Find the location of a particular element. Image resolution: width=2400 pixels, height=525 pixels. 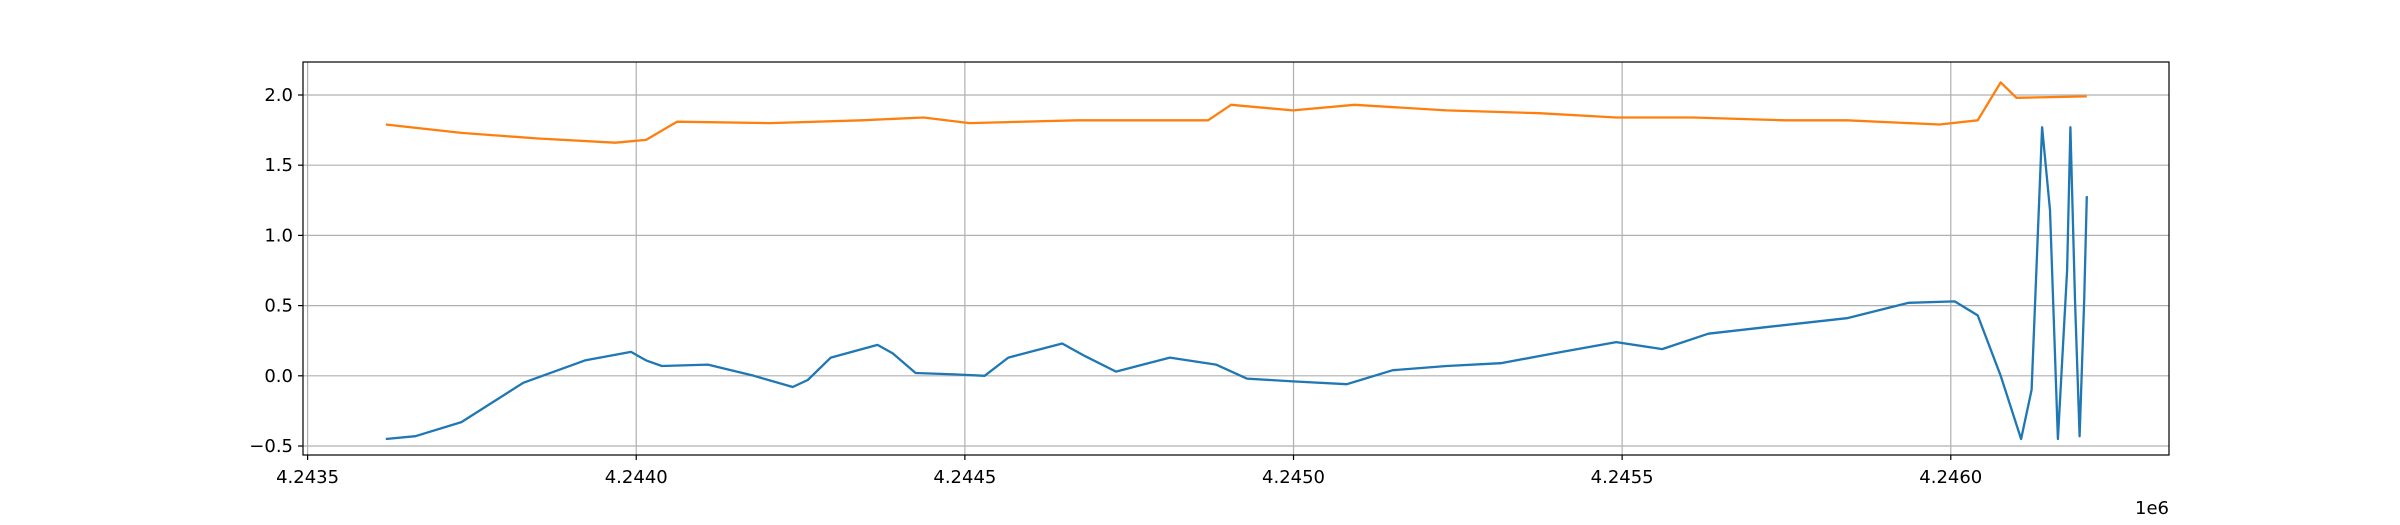

y-tick-label: 1.5 is located at coordinates (278, 165).